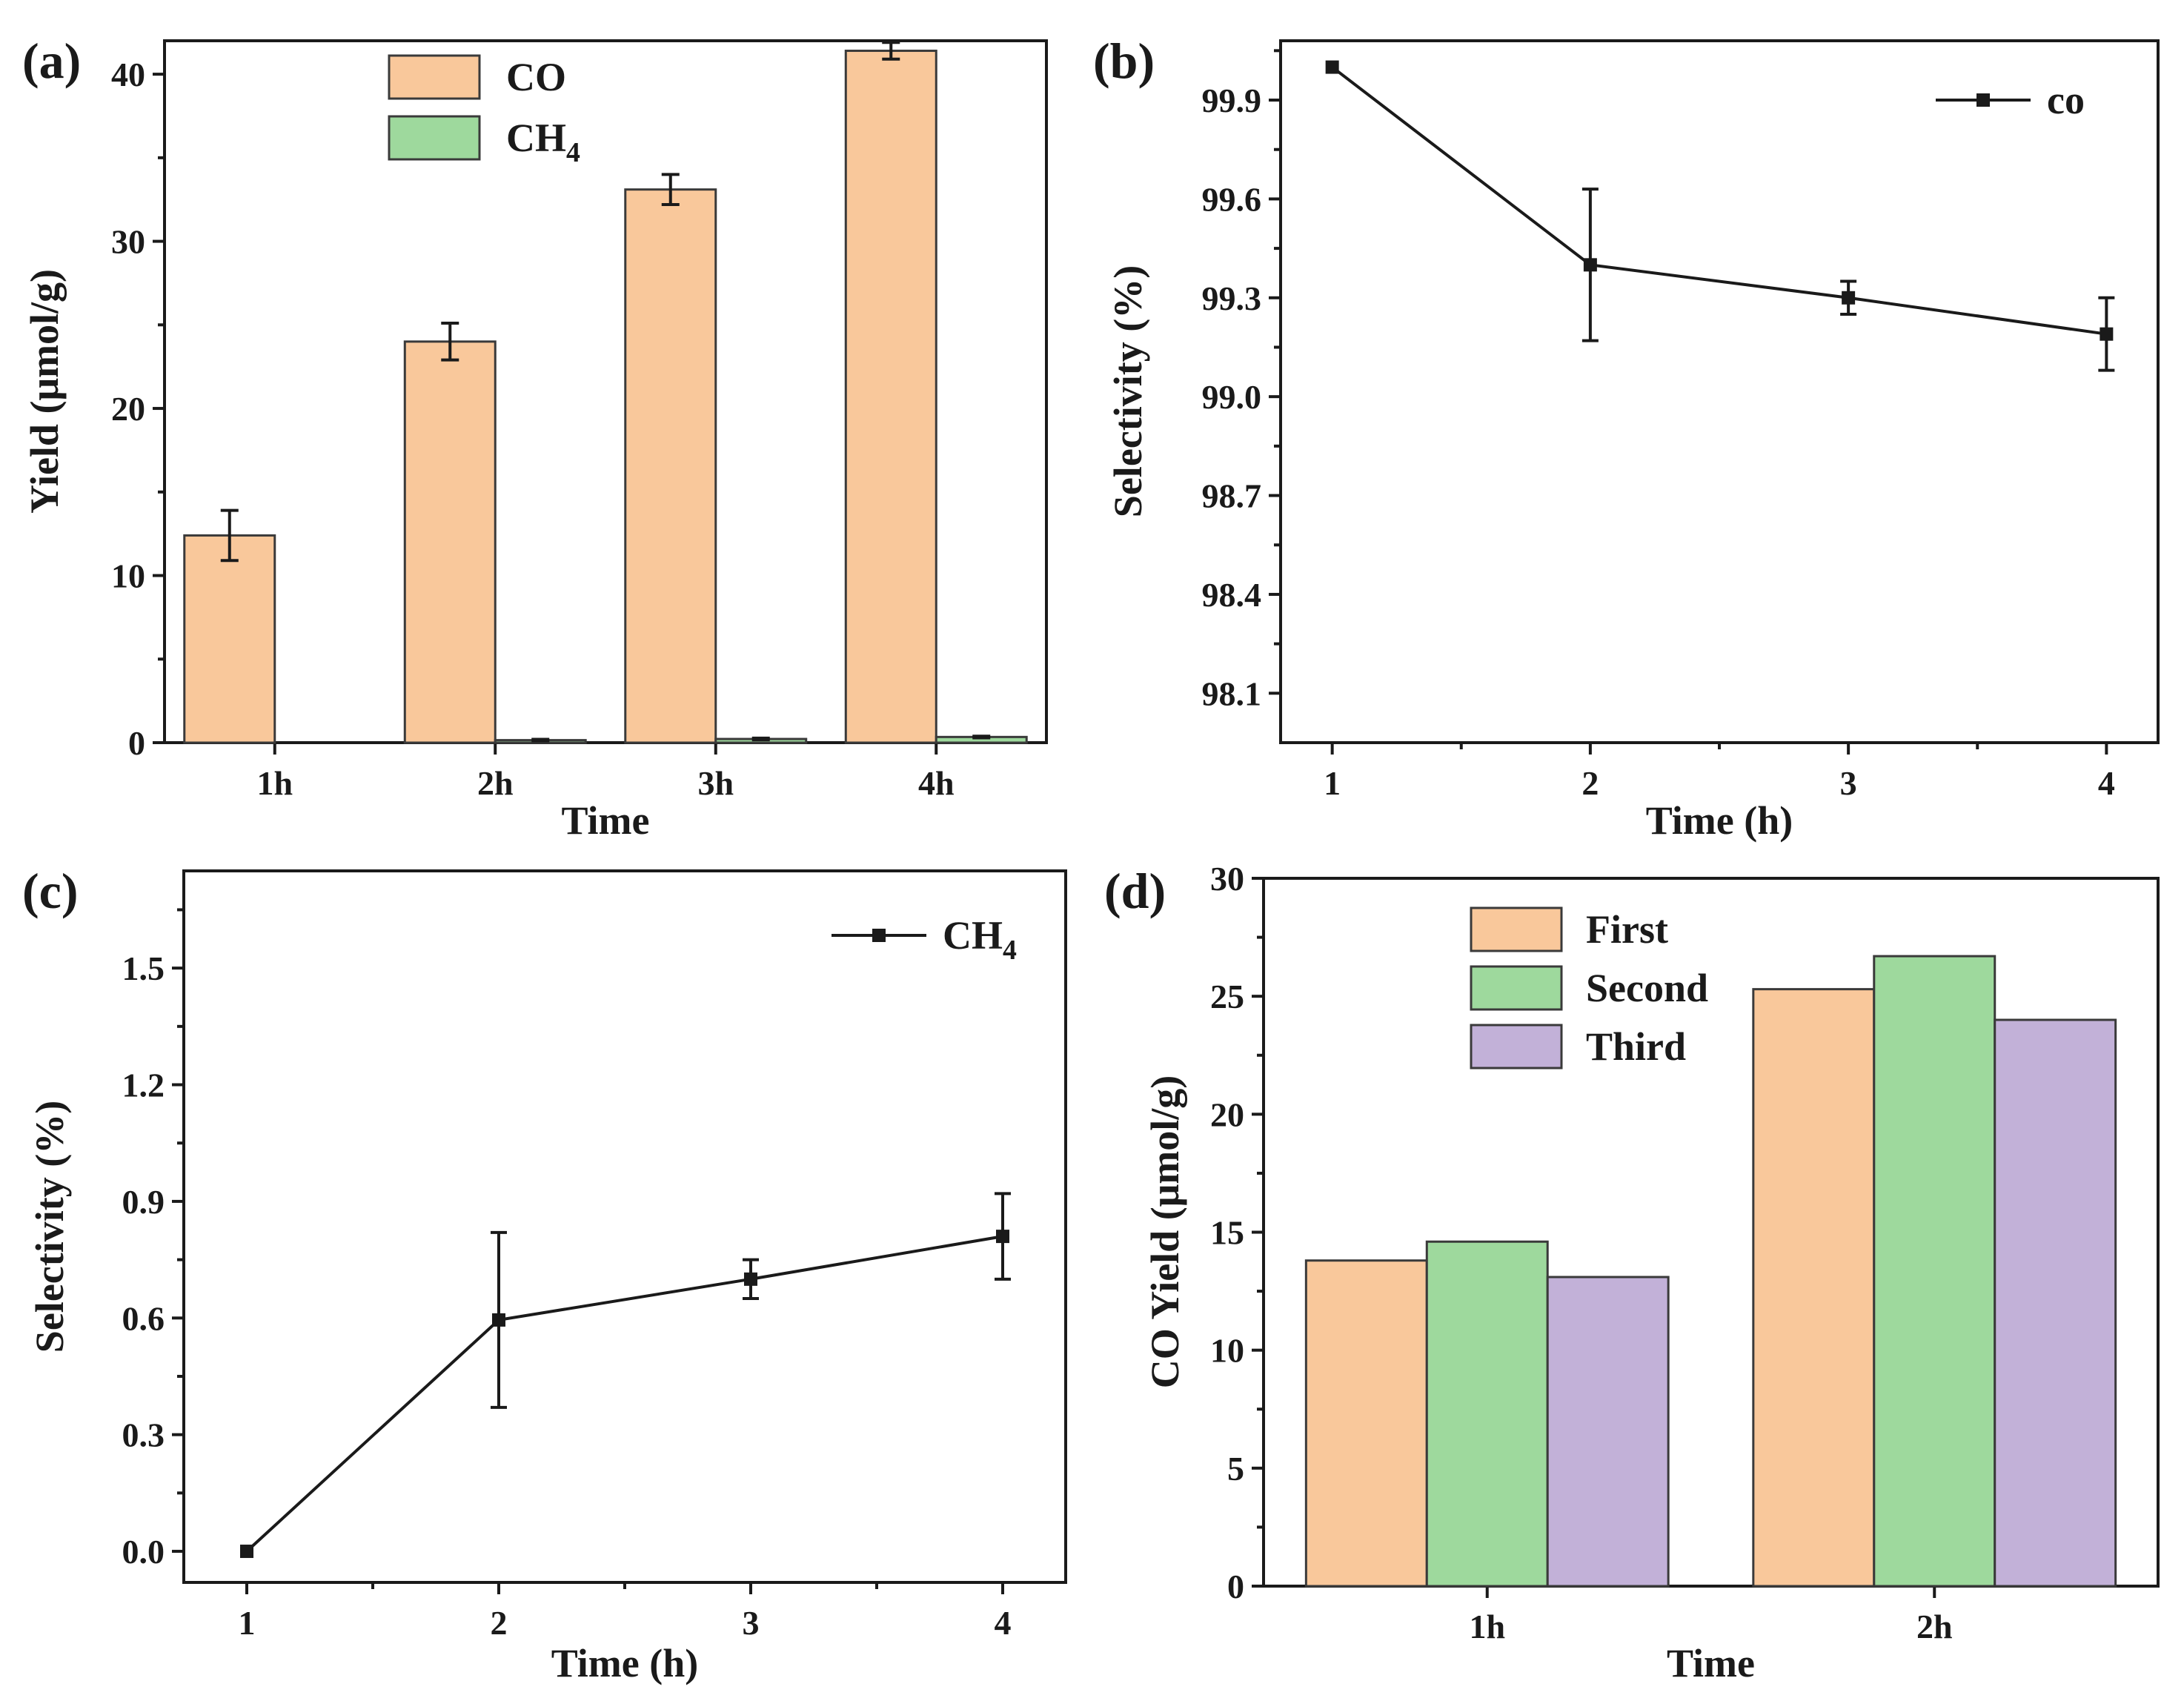 Image resolution: width=2184 pixels, height=1701 pixels. Describe the element at coordinates (715, 783) in the screenshot. I see `x-tick-label: 3h` at that location.